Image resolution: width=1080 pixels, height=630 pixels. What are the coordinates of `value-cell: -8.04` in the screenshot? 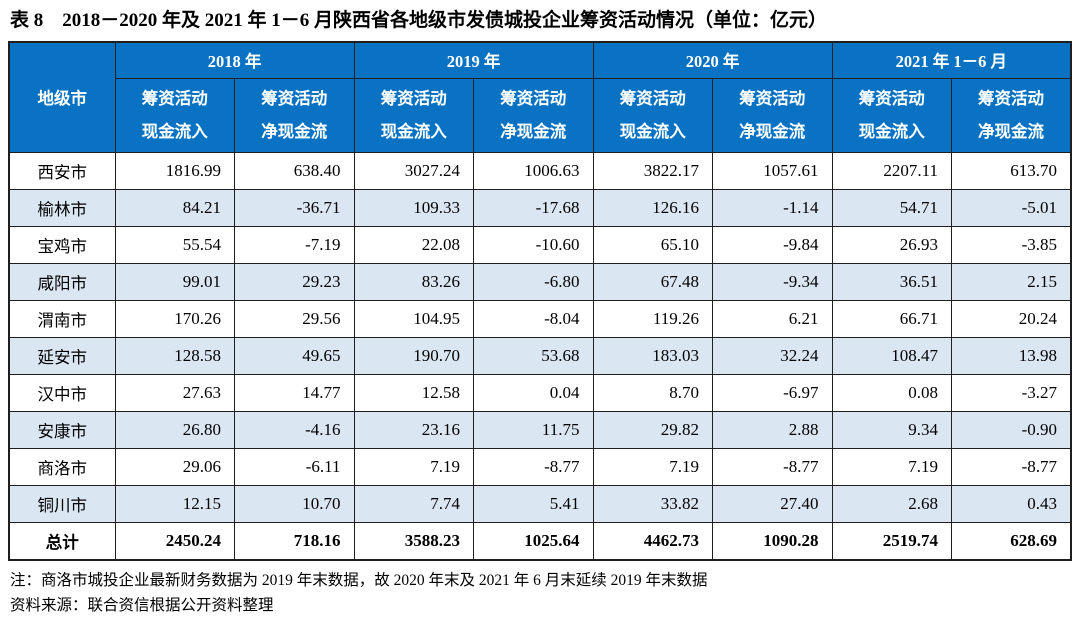 It's located at (533, 319).